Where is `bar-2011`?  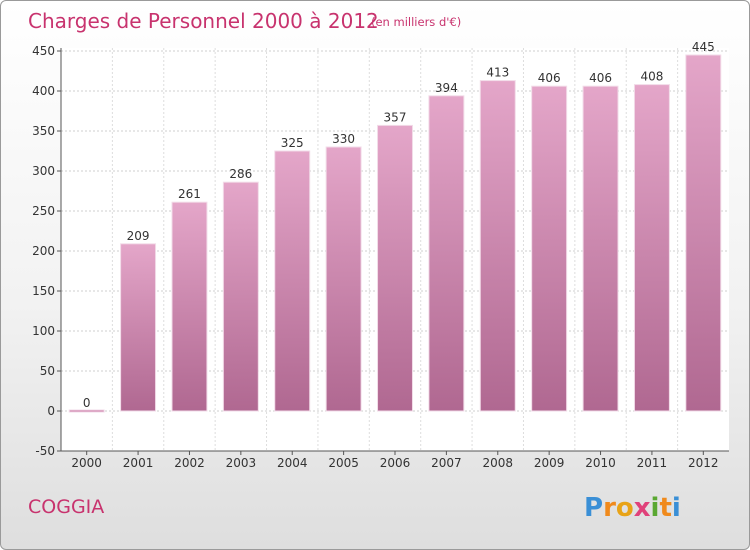 bar-2011 is located at coordinates (651, 248).